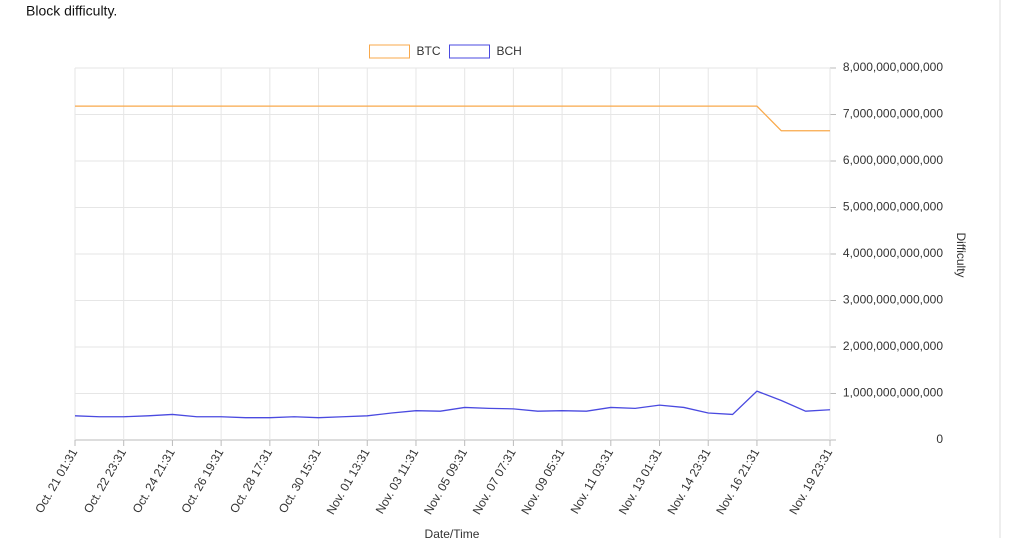 This screenshot has height=538, width=1024. I want to click on x-tick-label: Oct. 22 23:31, so click(105, 481).